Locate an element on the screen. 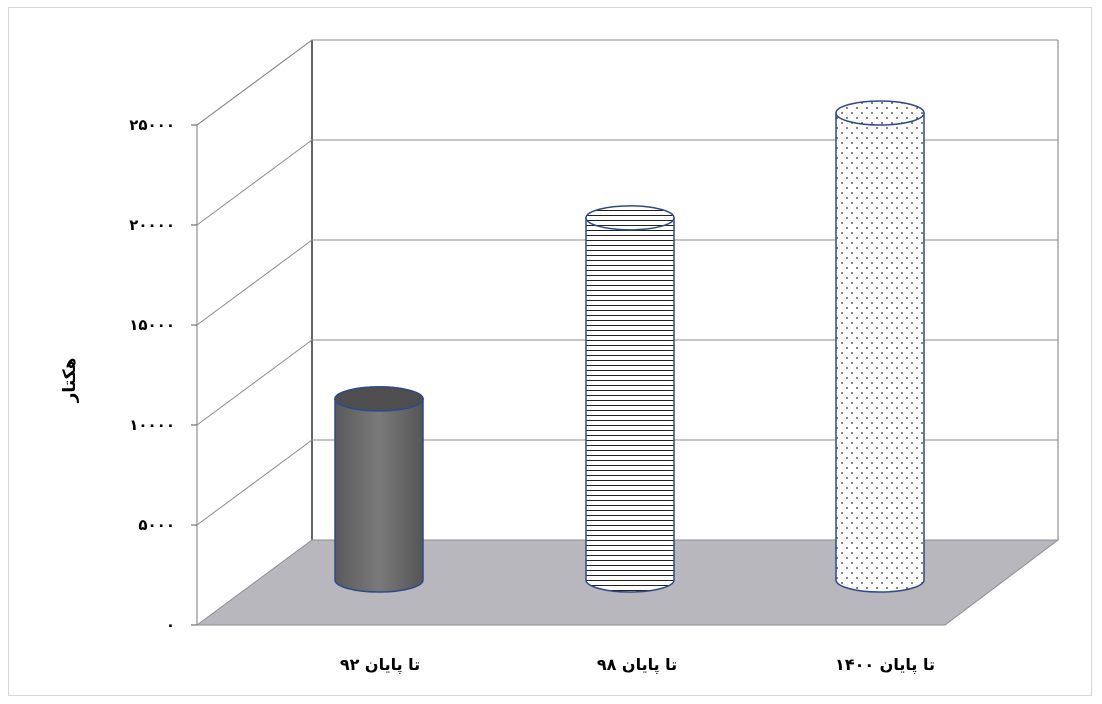 The width and height of the screenshot is (1102, 704). y-tick-label: ۰ is located at coordinates (170, 625).